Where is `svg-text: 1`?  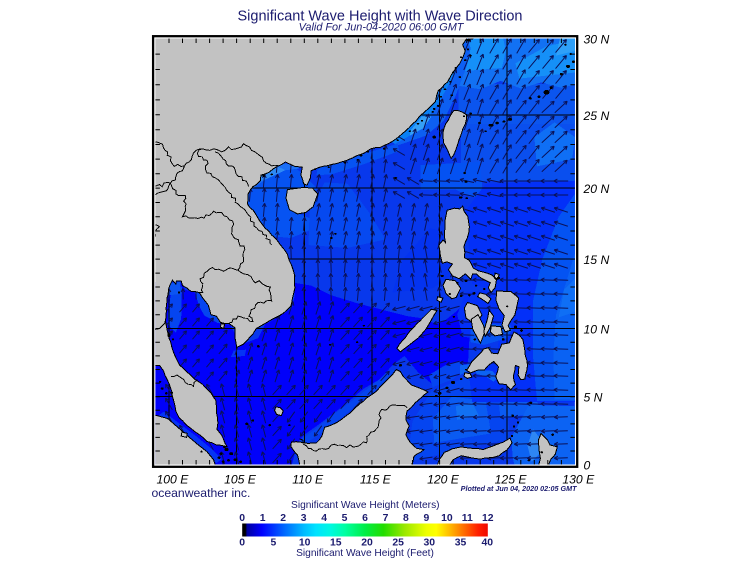
svg-text: 1 is located at coordinates (263, 518).